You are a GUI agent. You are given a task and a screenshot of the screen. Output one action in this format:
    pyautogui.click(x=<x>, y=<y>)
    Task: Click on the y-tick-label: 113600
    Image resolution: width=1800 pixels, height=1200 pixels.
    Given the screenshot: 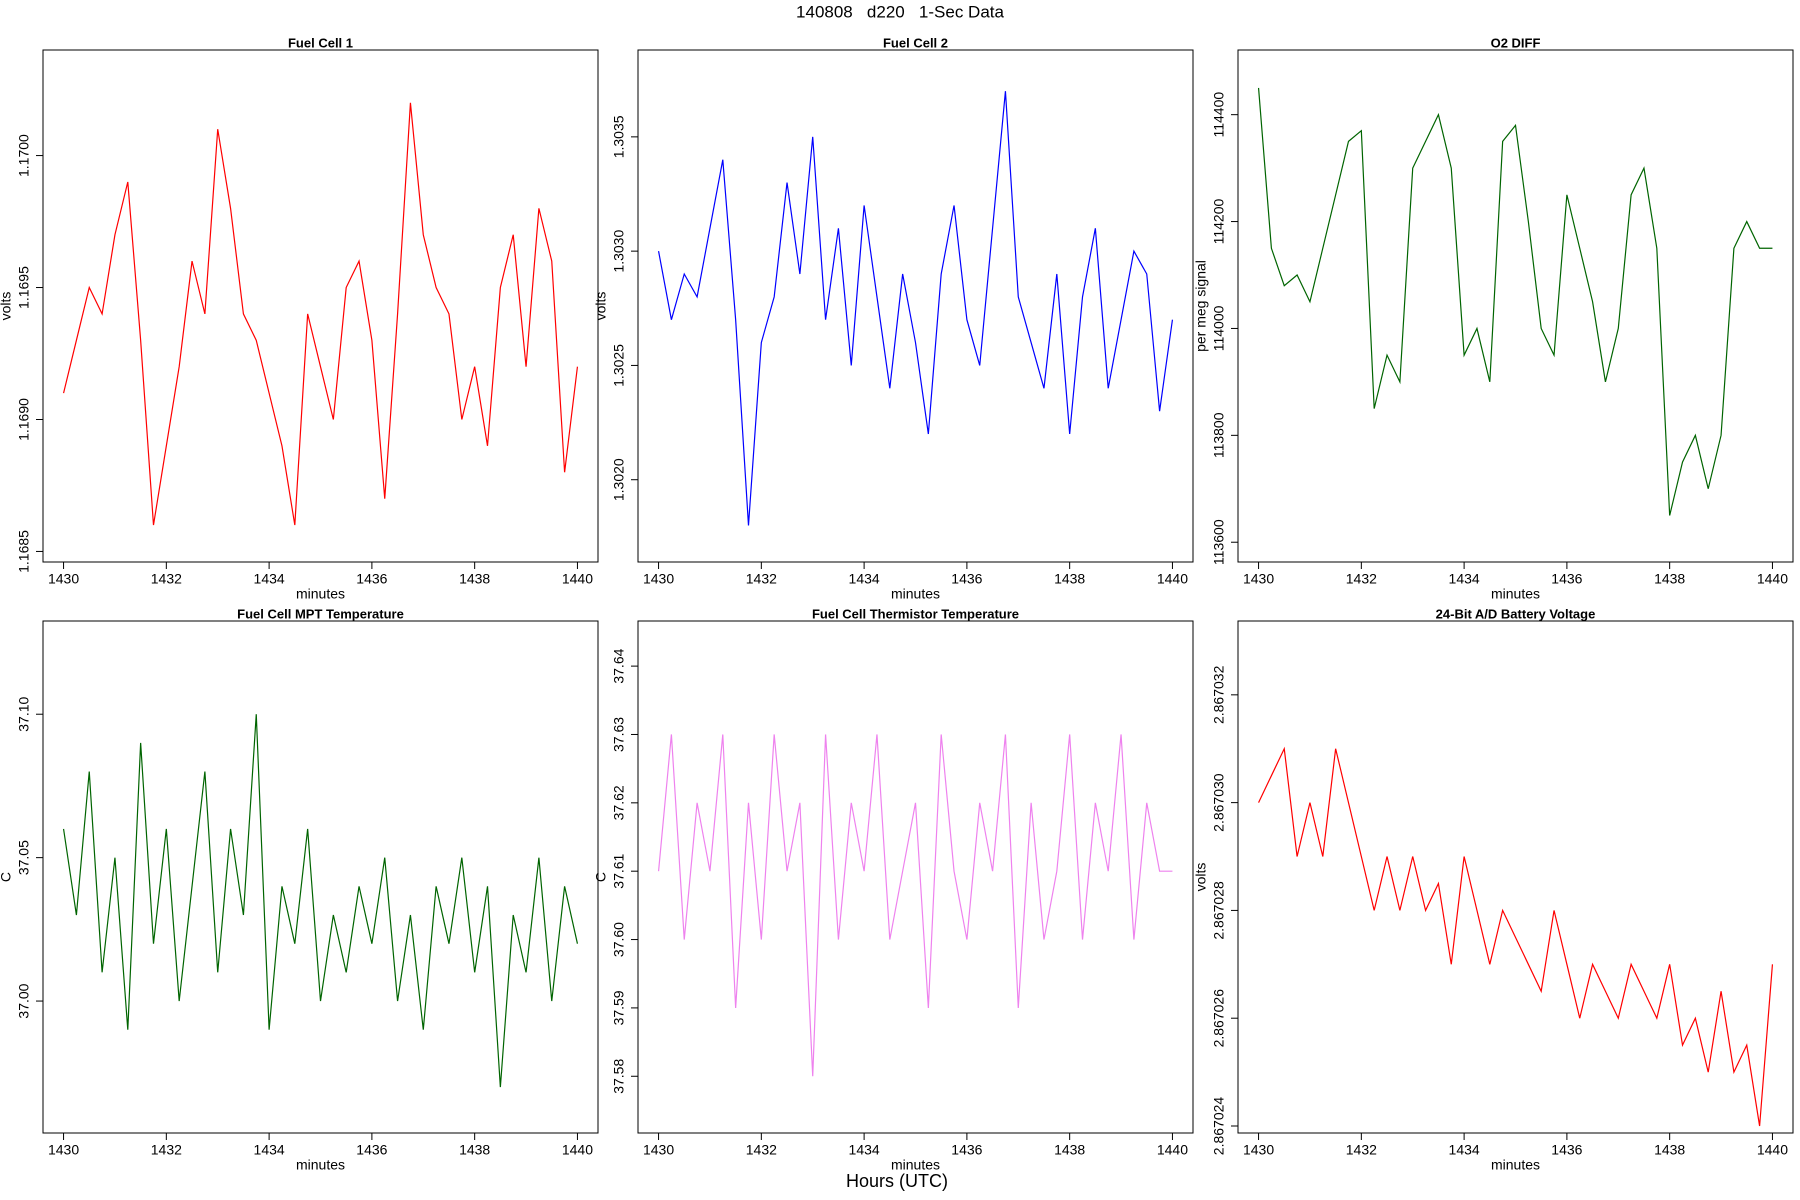 What is the action you would take?
    pyautogui.click(x=1219, y=542)
    